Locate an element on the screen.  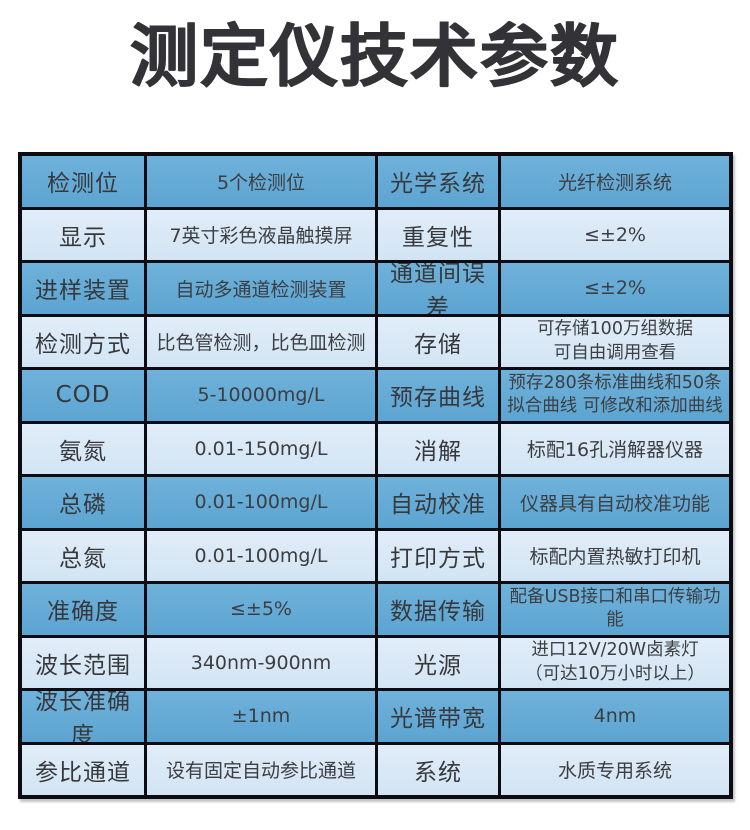
spec-value: 自动多通道检测装置 is located at coordinates (261, 288).